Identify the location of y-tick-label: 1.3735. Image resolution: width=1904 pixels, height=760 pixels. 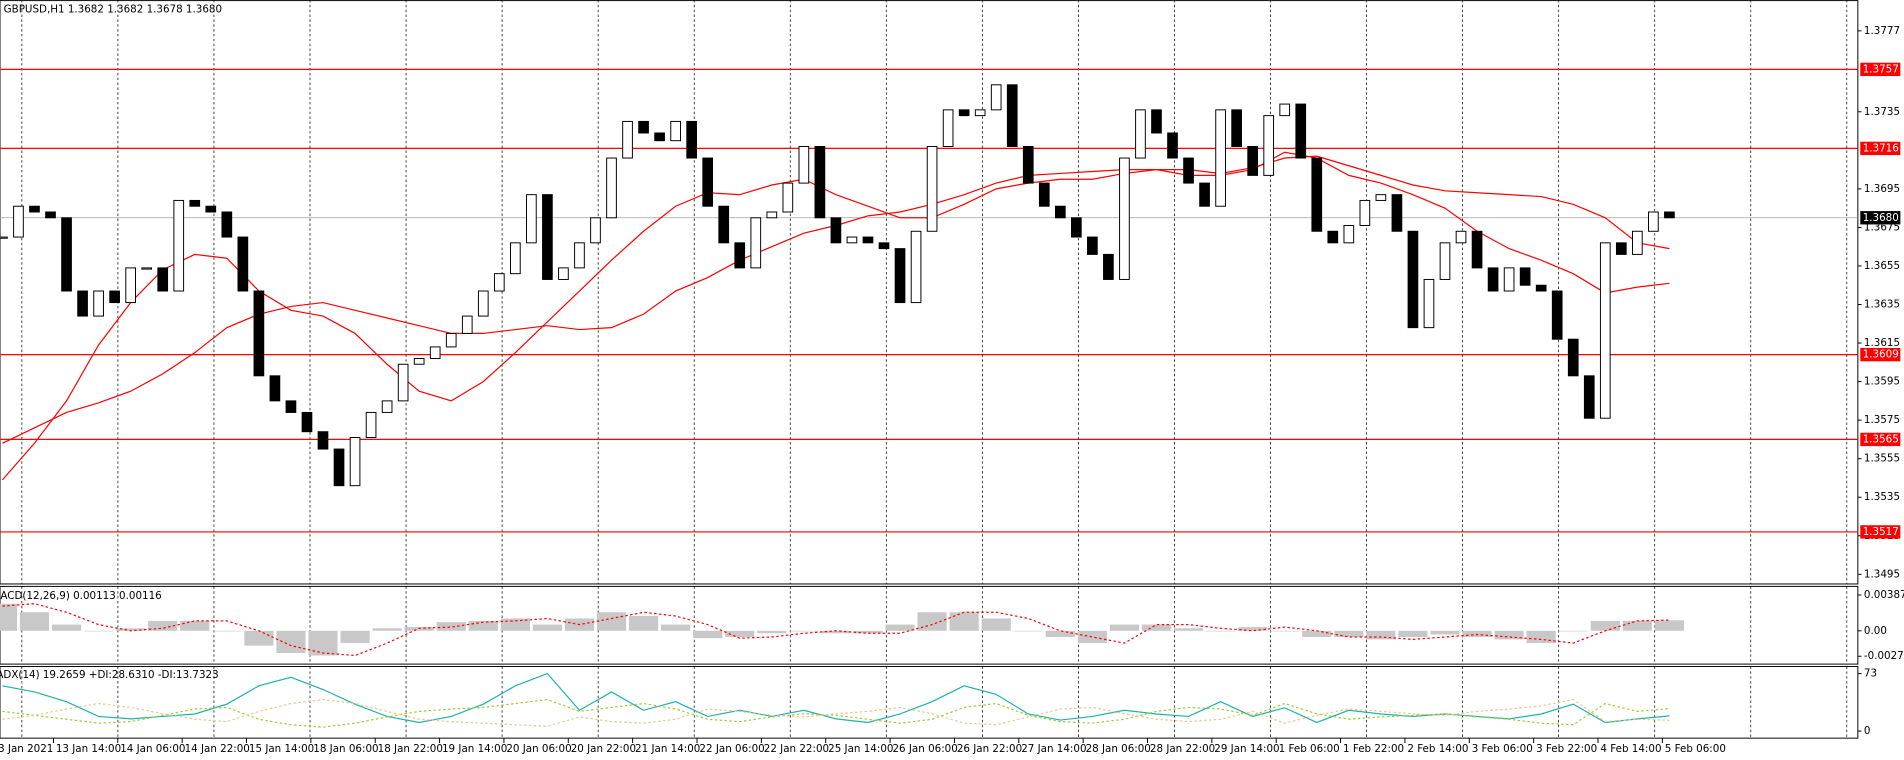
(1882, 112).